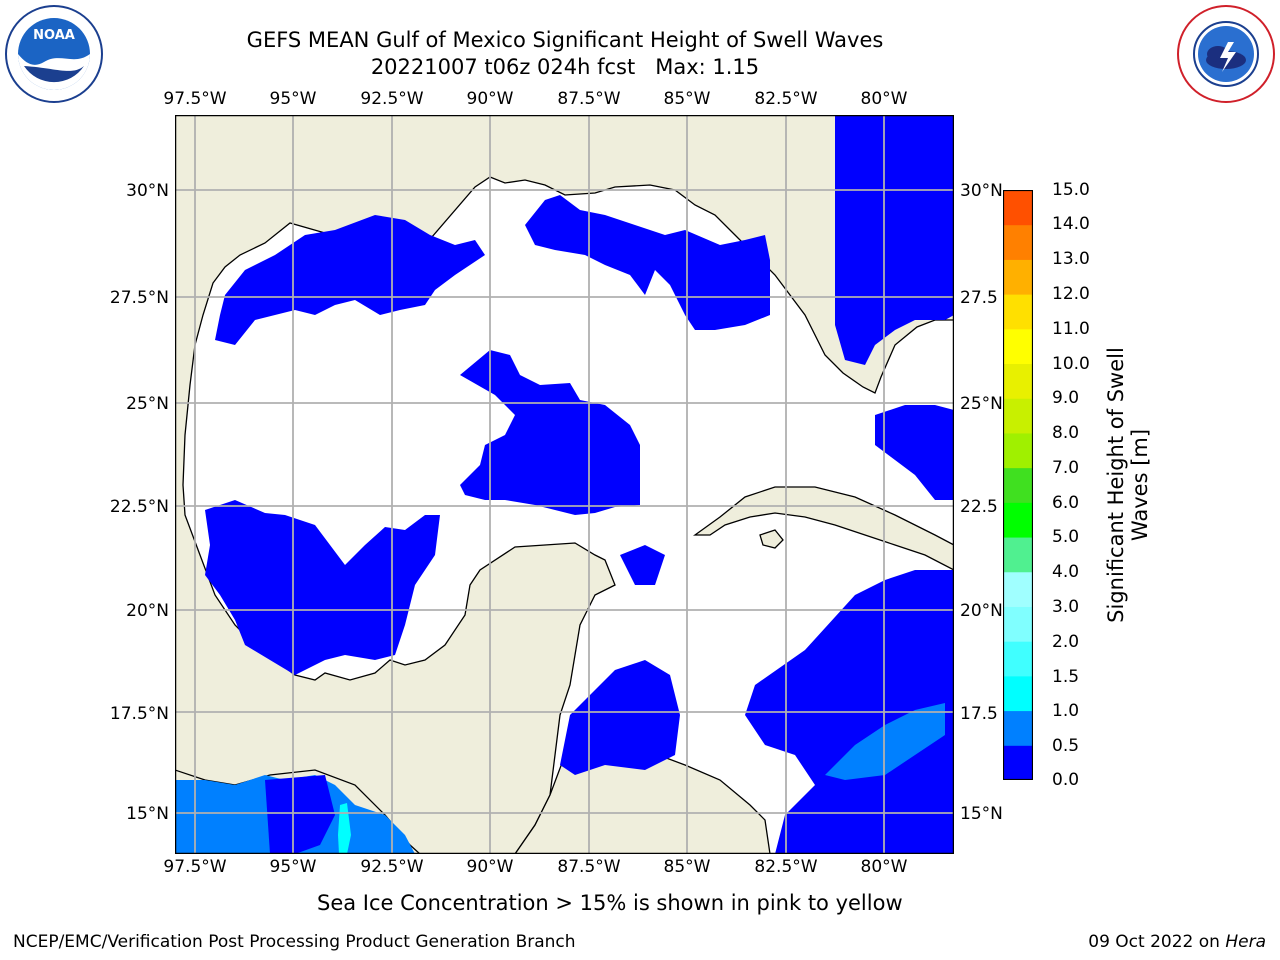  What do you see at coordinates (1128, 485) in the screenshot?
I see `colorbar-label: Significant Height of Swell Waves [m]` at bounding box center [1128, 485].